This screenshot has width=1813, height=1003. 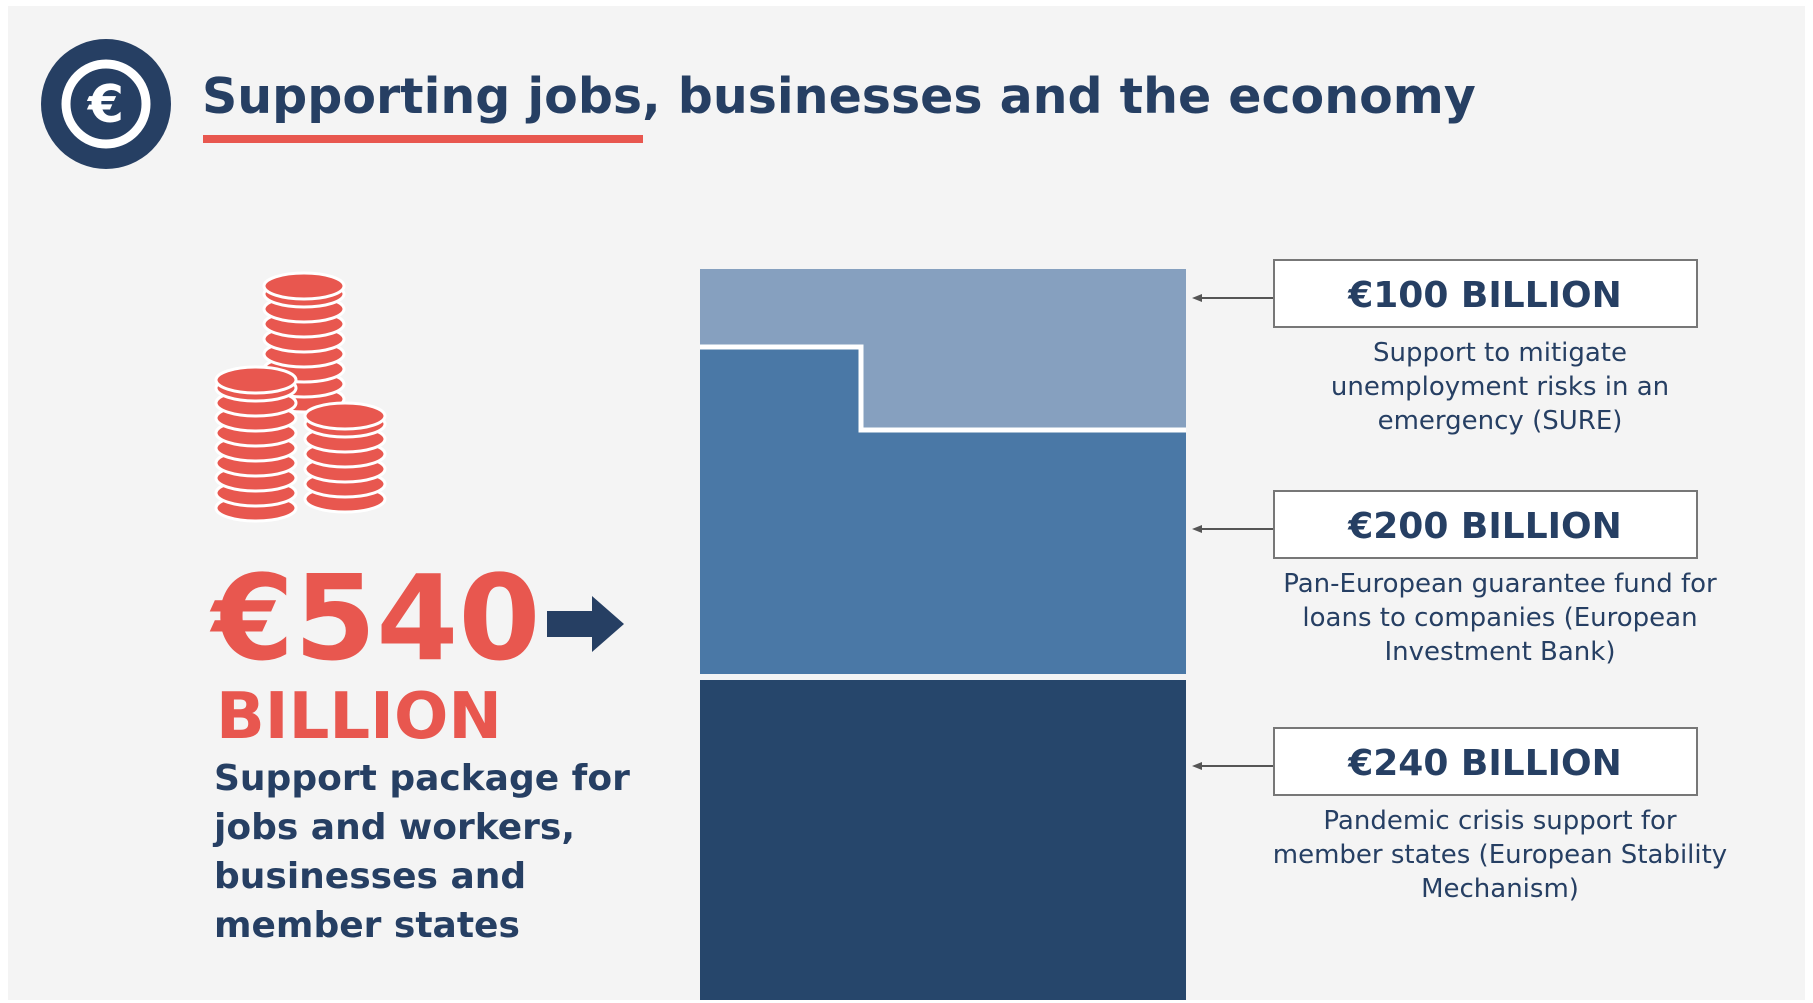 I want to click on summary-line: jobs and workers,, so click(x=393, y=827).